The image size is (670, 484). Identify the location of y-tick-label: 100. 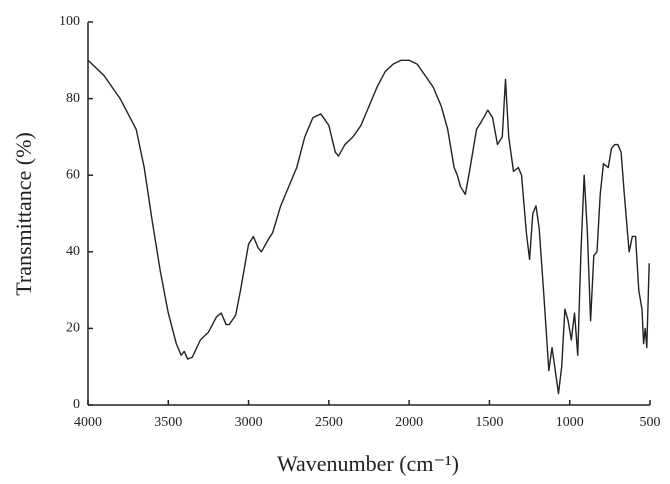
(69, 21).